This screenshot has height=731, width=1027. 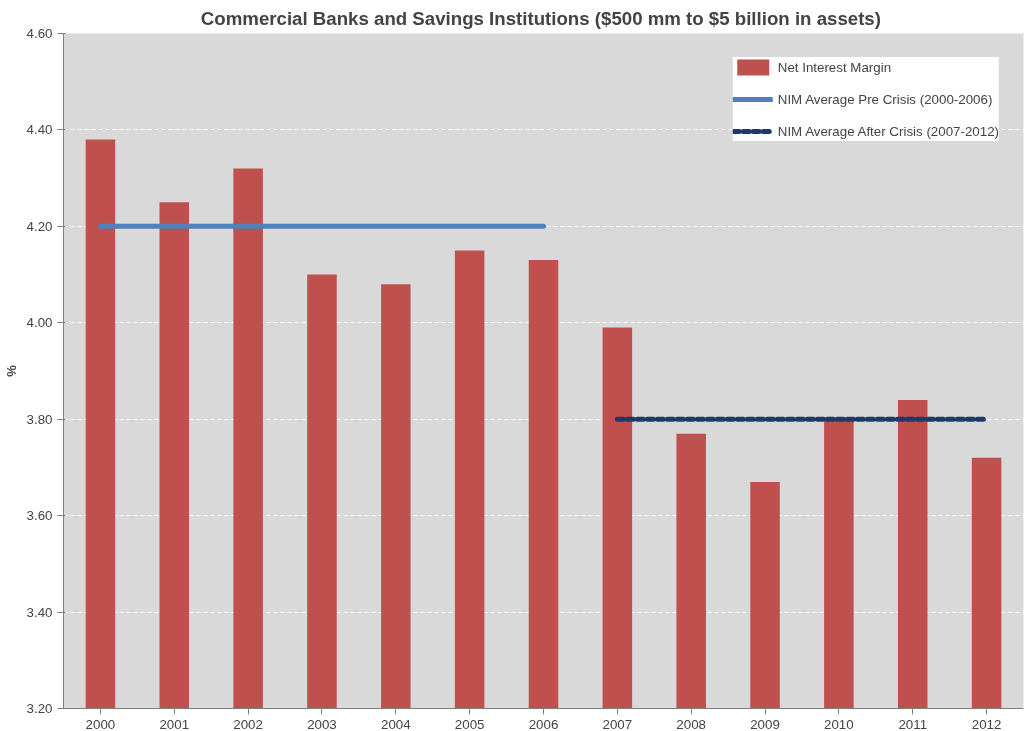 What do you see at coordinates (39, 419) in the screenshot?
I see `y-tick-label: 3.80` at bounding box center [39, 419].